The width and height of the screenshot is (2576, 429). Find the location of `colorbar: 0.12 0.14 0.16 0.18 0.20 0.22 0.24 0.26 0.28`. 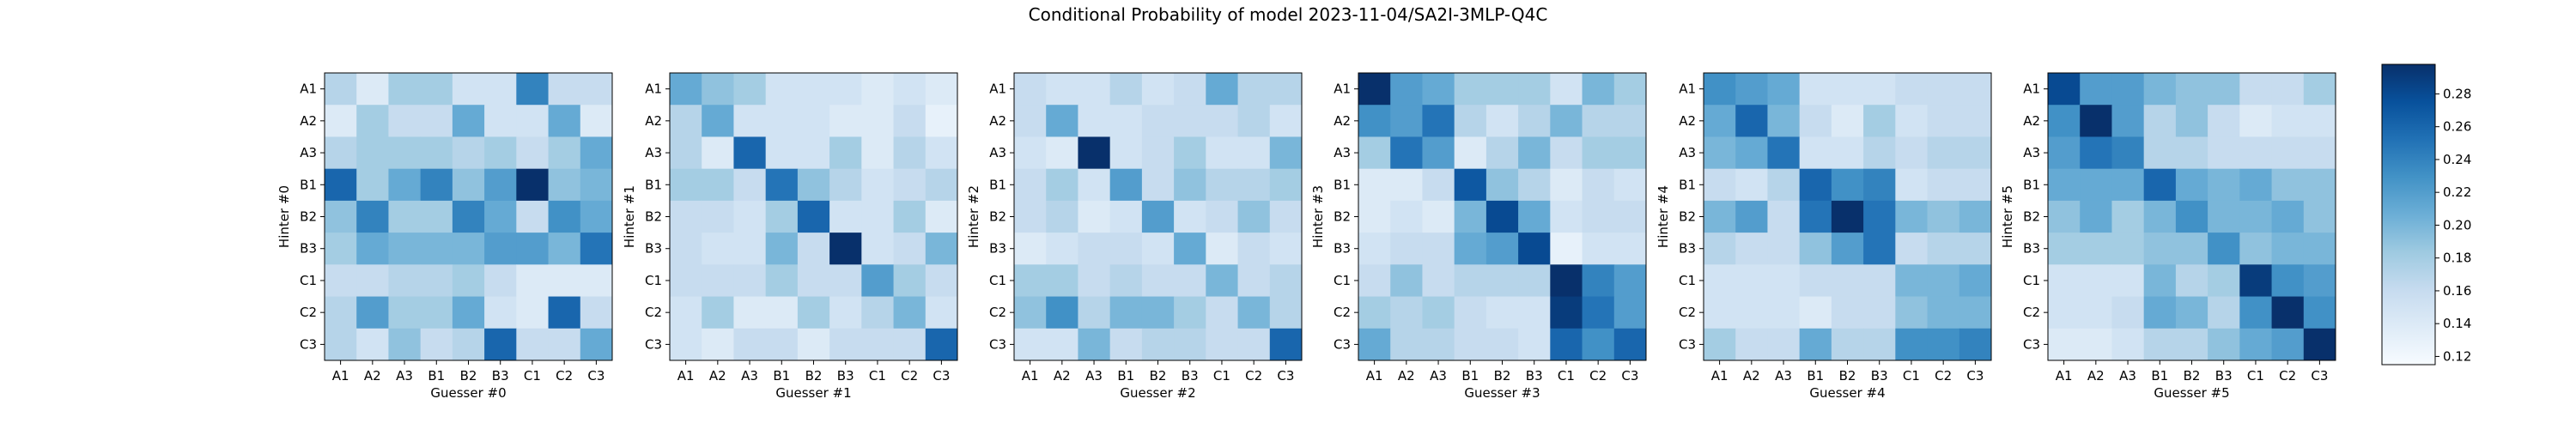

colorbar: 0.12 0.14 0.16 0.18 0.20 0.22 0.24 0.26 0.28 is located at coordinates (2426, 214).